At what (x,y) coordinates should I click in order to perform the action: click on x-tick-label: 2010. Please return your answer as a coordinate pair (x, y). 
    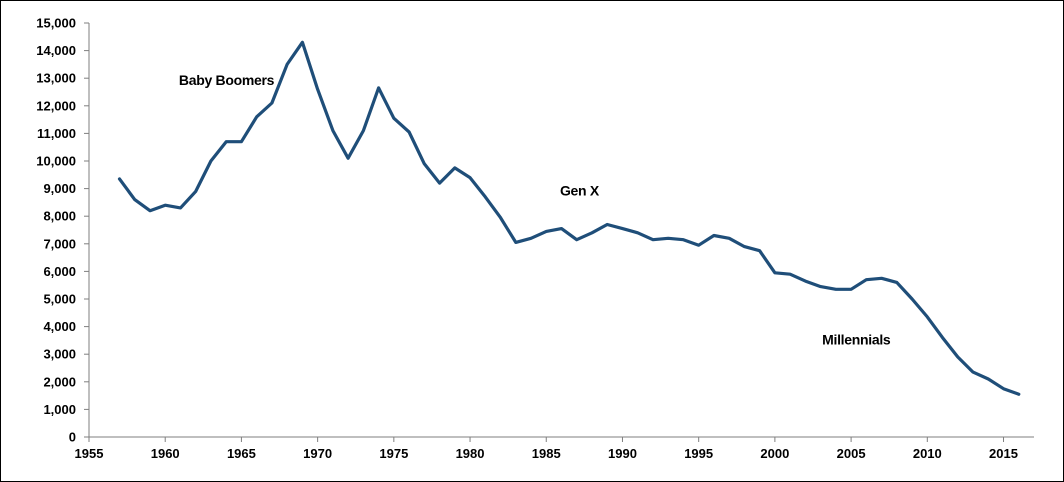
    Looking at the image, I should click on (927, 453).